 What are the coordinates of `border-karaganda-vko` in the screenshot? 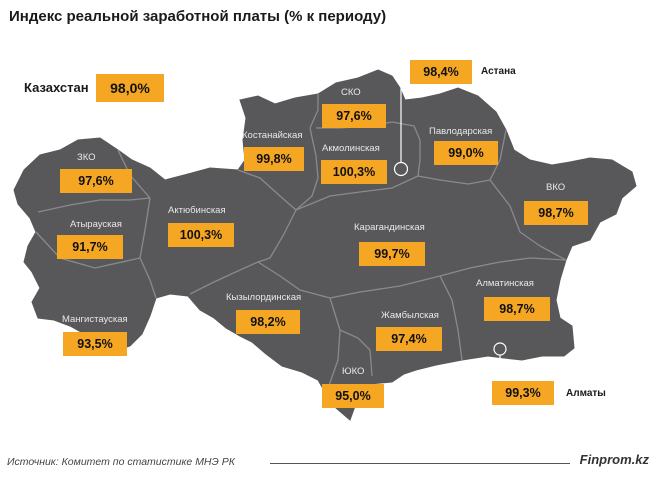 It's located at (528, 220).